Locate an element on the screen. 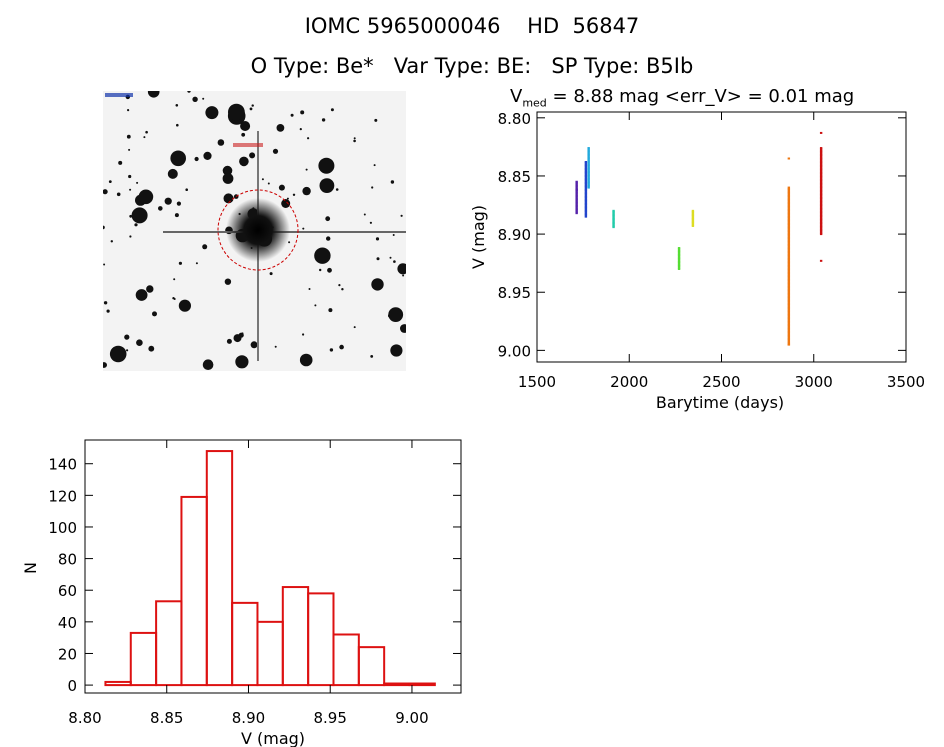 This screenshot has height=747, width=944. hist-ytick-label: 80 is located at coordinates (67, 560).